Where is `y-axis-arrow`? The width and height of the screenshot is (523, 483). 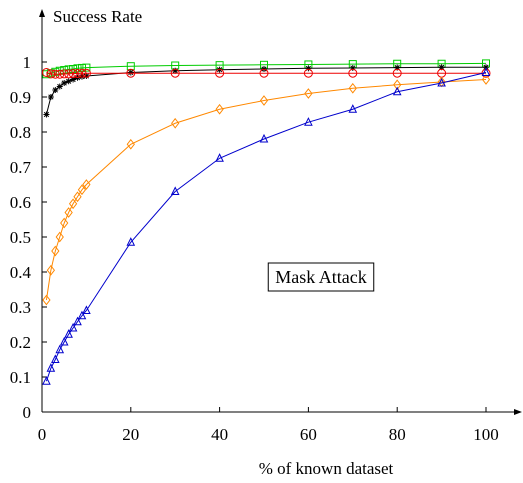
y-axis-arrow is located at coordinates (42, 13).